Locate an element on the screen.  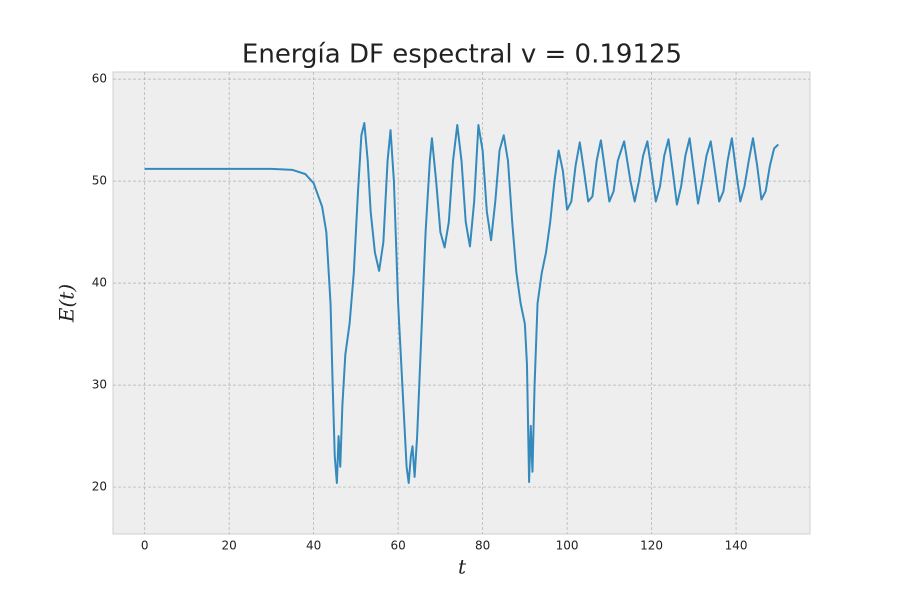
x-tick-label: 0 is located at coordinates (145, 546).